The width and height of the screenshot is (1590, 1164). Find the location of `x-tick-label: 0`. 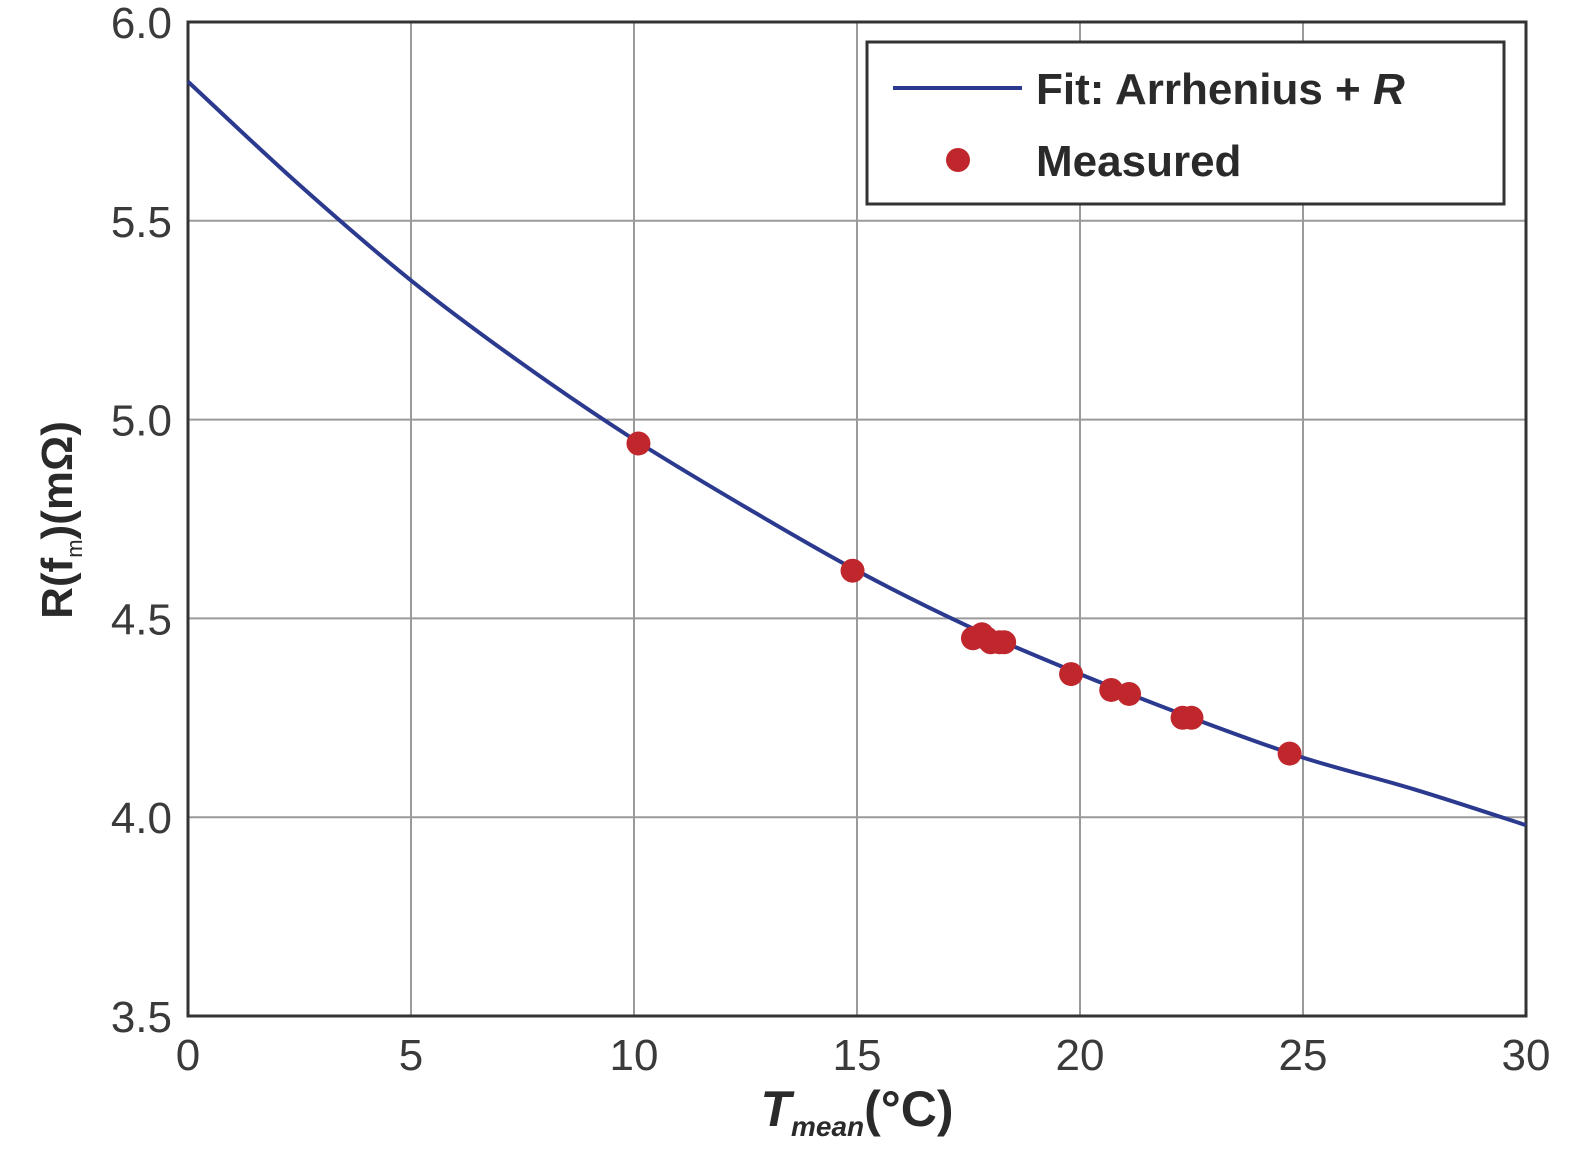

x-tick-label: 0 is located at coordinates (188, 1055).